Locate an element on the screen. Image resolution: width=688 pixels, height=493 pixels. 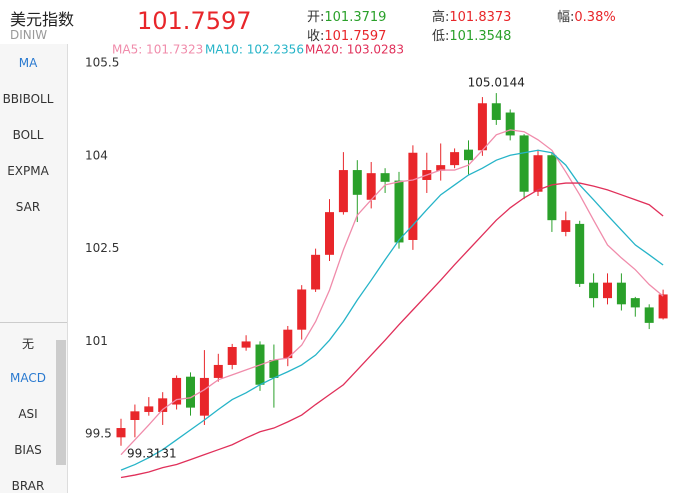
stat: 开:101.3719 is located at coordinates (346, 15).